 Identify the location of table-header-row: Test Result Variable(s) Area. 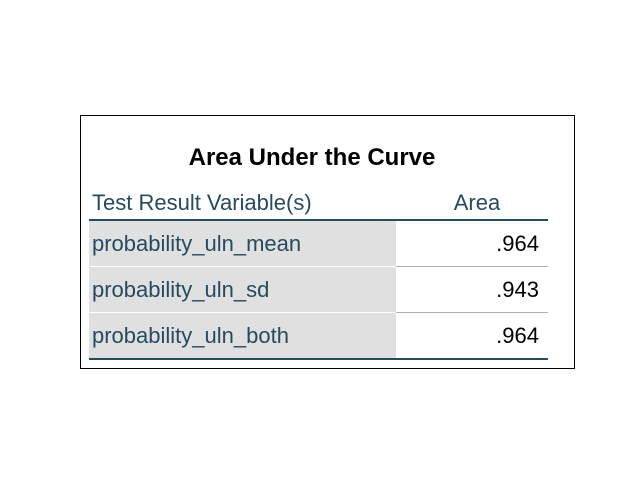
(318, 203).